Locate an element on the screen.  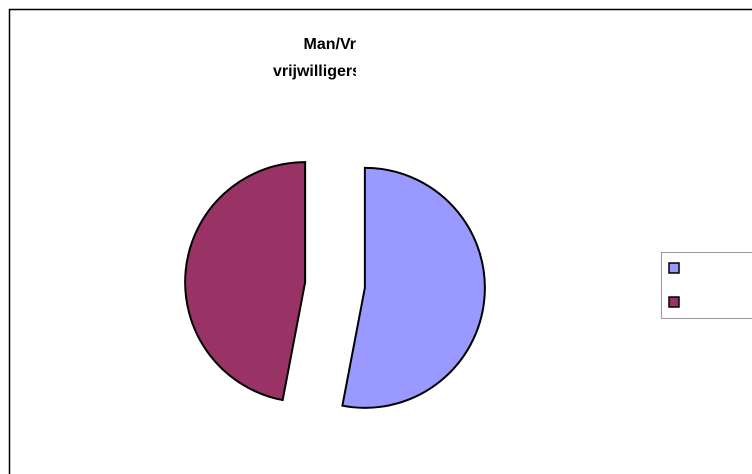
title-group: Man/Vr vrijwilligers is located at coordinates (317, 58).